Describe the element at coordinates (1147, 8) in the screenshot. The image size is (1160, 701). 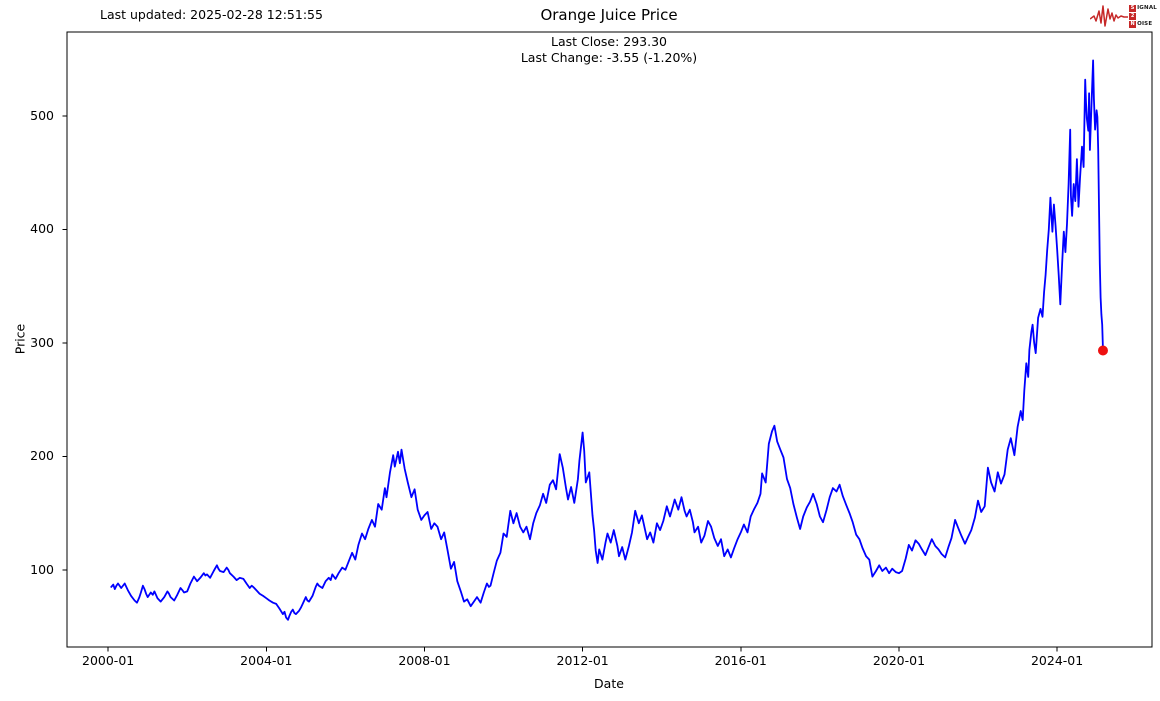
I see `logo-signal-text: IGNAL` at that location.